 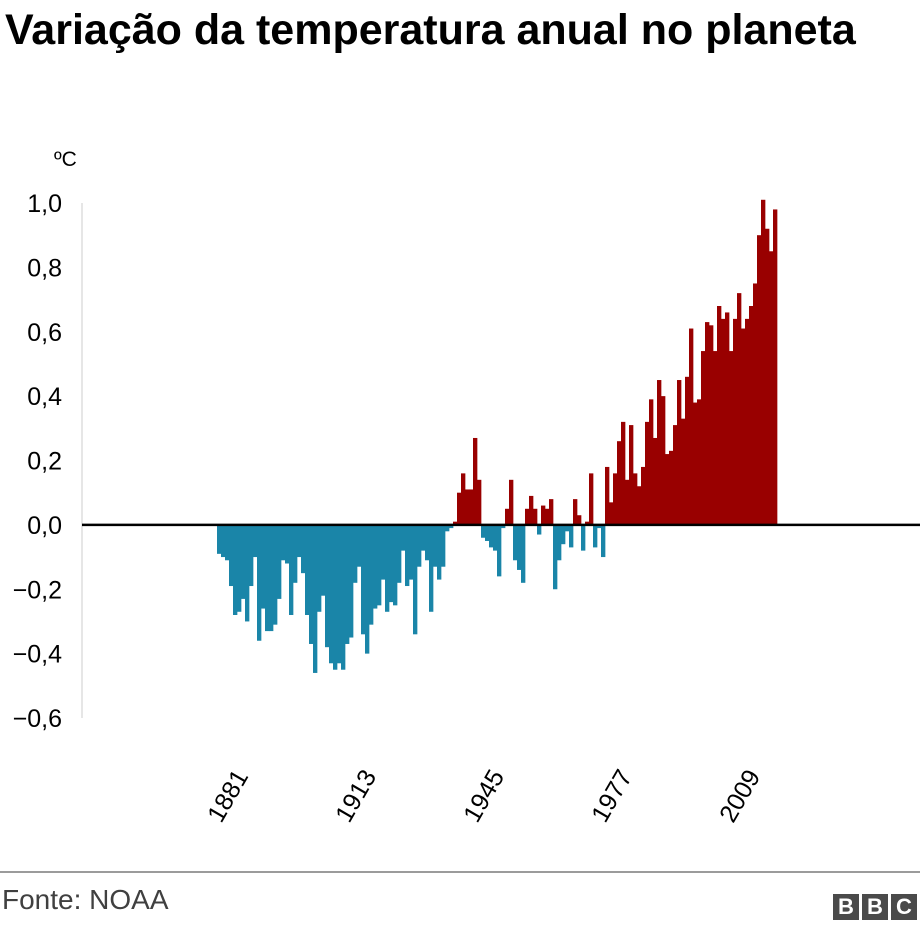 What do you see at coordinates (44, 333) in the screenshot?
I see `y-tick-label: 0,6` at bounding box center [44, 333].